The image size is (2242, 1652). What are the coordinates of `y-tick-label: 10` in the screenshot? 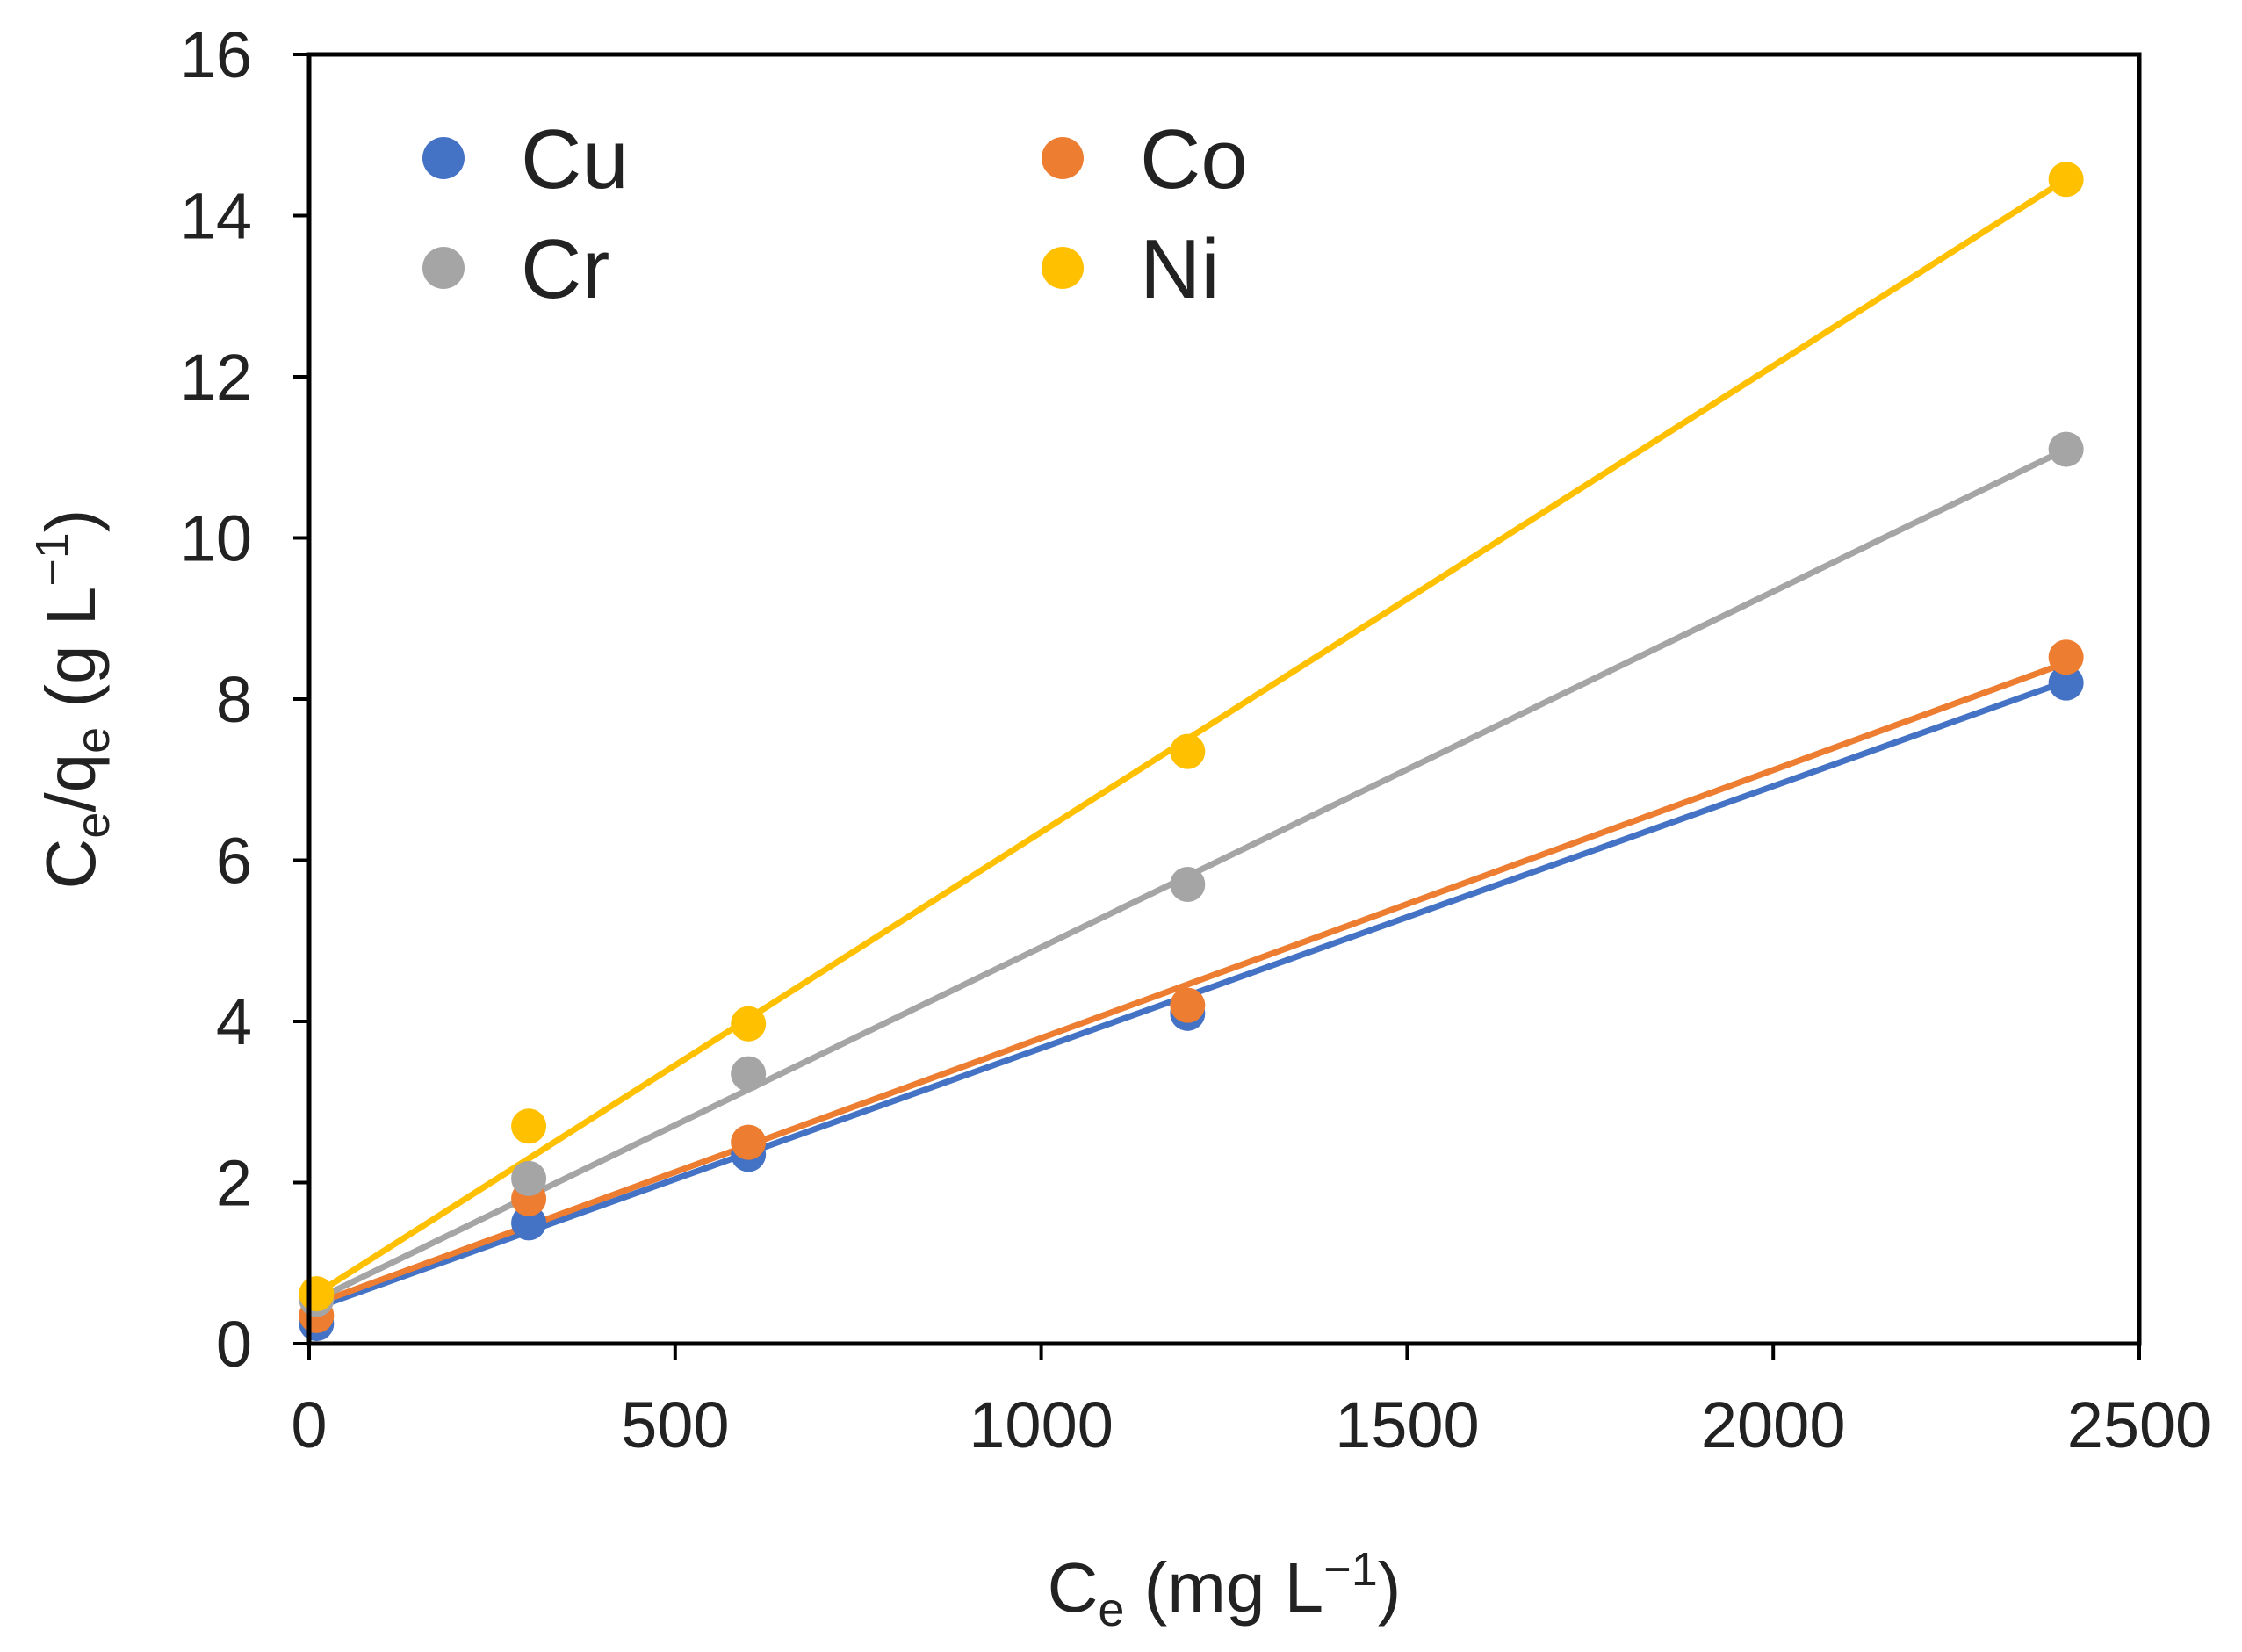 It's located at (216, 538).